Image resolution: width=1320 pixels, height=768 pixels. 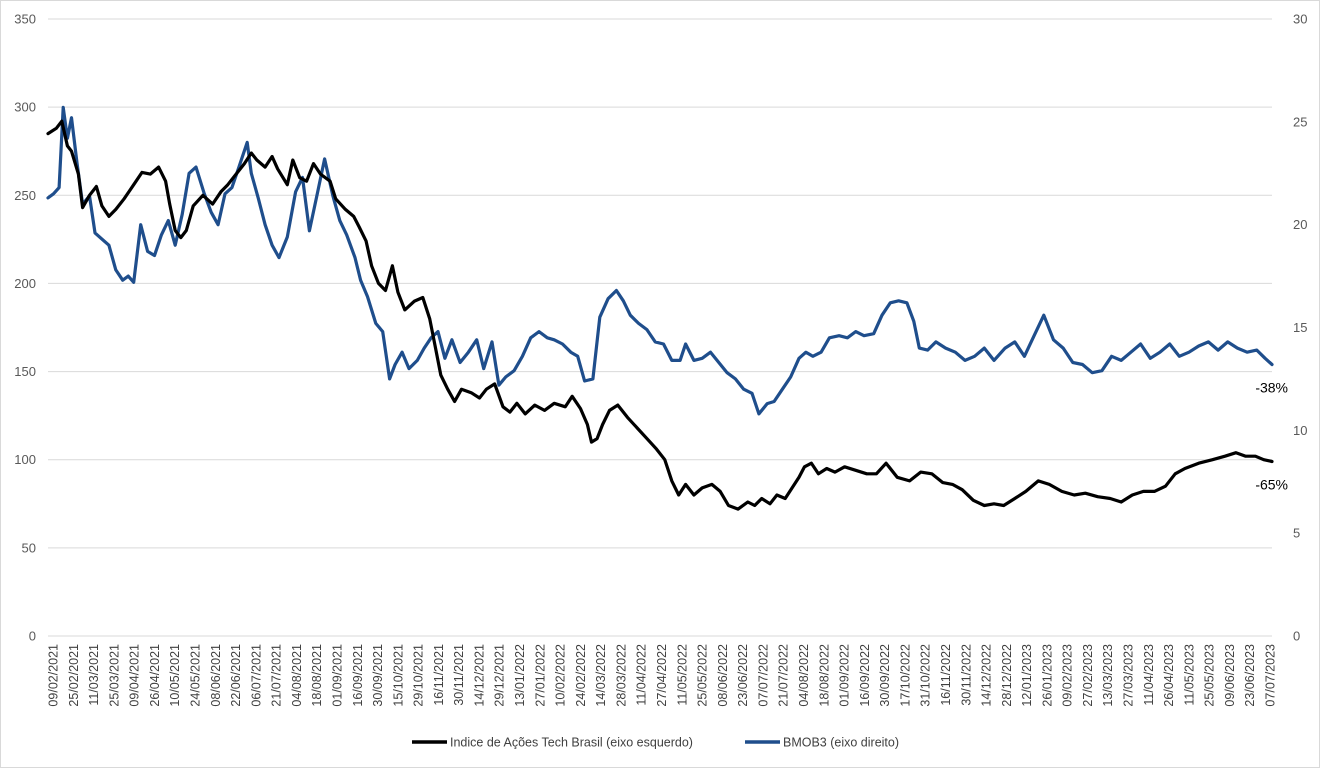 I want to click on x-tick-label-56: 11/05/2023, so click(x=1189, y=675).